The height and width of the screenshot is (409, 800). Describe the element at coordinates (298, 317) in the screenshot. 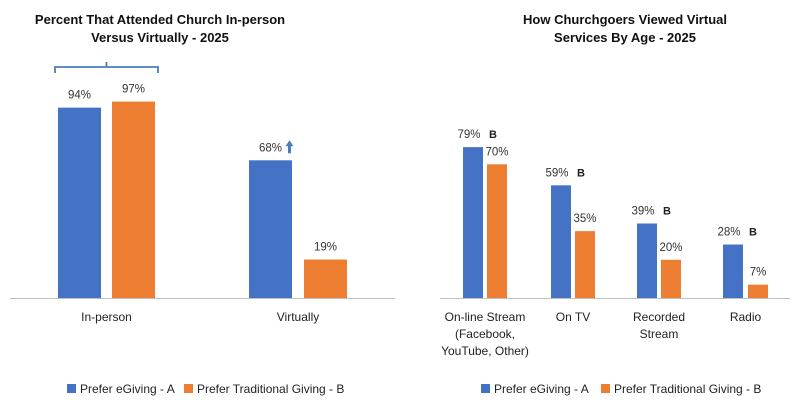

I see `x-tick-label: Virtually` at that location.